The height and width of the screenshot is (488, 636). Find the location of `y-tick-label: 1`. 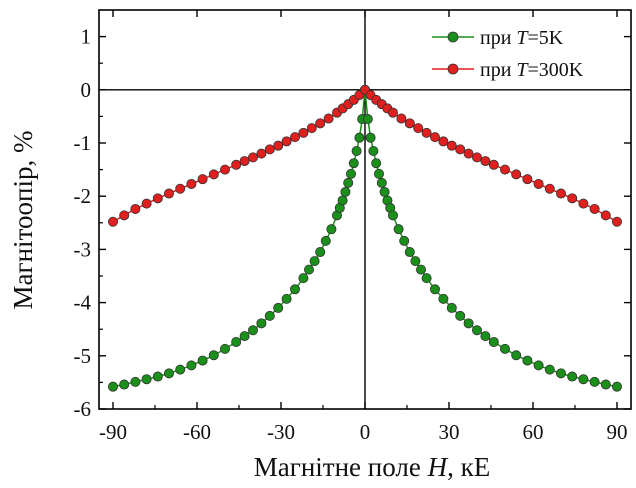

y-tick-label: 1 is located at coordinates (86, 37).